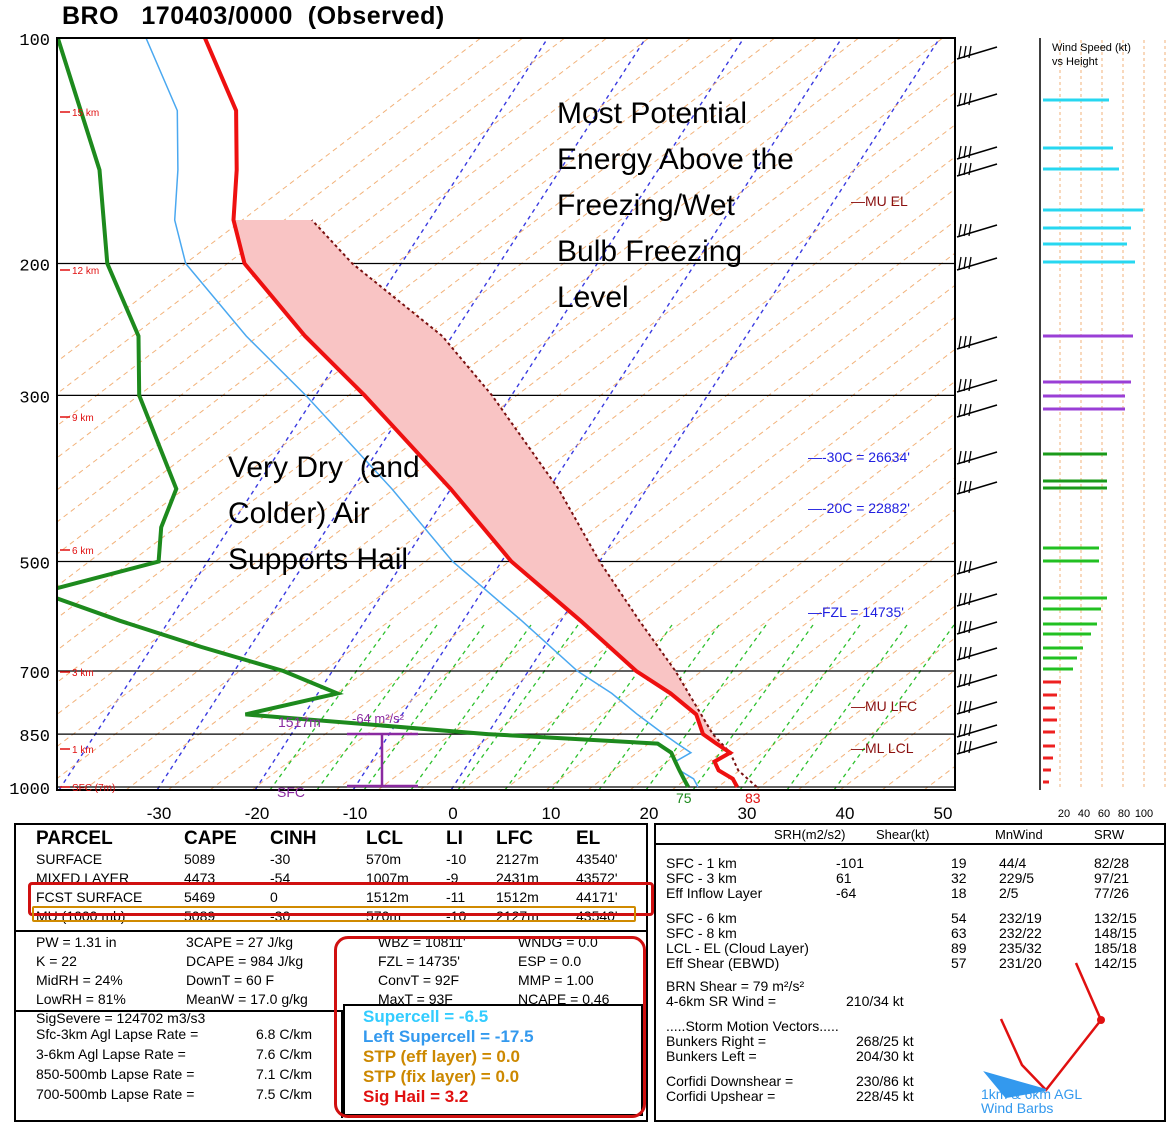 This screenshot has width=1175, height=1125. Describe the element at coordinates (711, 1056) in the screenshot. I see `storm-motion-label: Bunkers Left =` at that location.